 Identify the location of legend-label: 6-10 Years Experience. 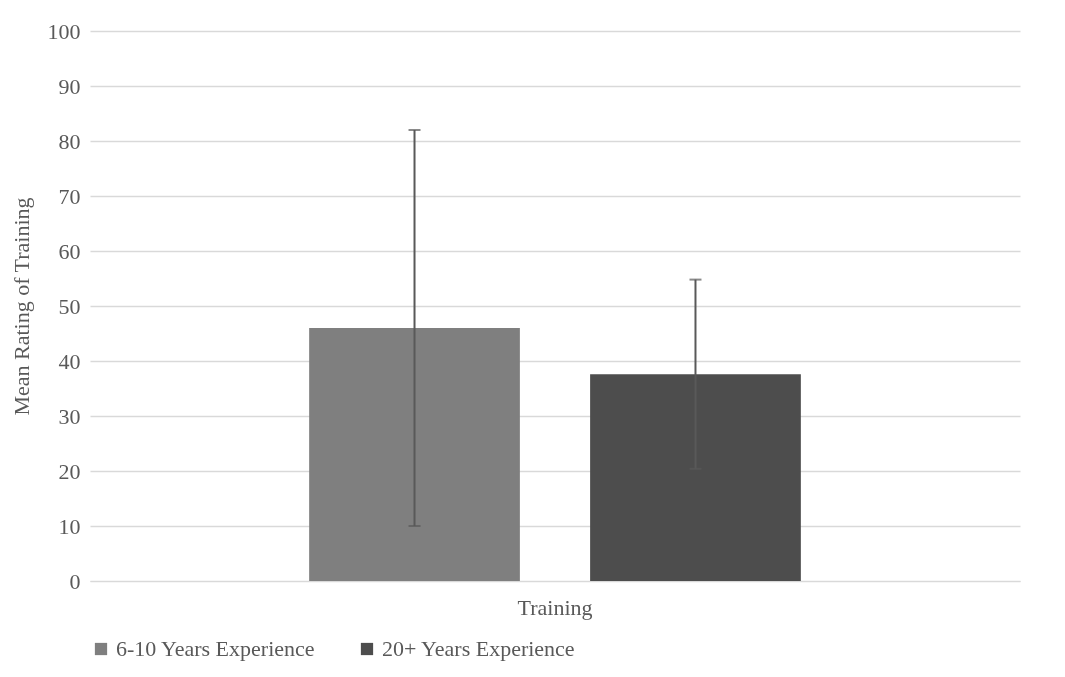
(215, 648).